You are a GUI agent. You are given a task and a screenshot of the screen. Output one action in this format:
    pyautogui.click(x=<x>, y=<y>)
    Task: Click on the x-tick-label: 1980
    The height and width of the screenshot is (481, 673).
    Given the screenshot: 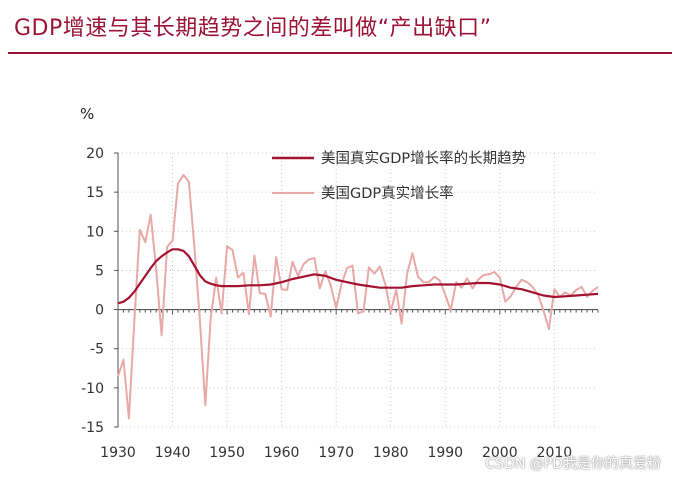 What is the action you would take?
    pyautogui.click(x=391, y=453)
    